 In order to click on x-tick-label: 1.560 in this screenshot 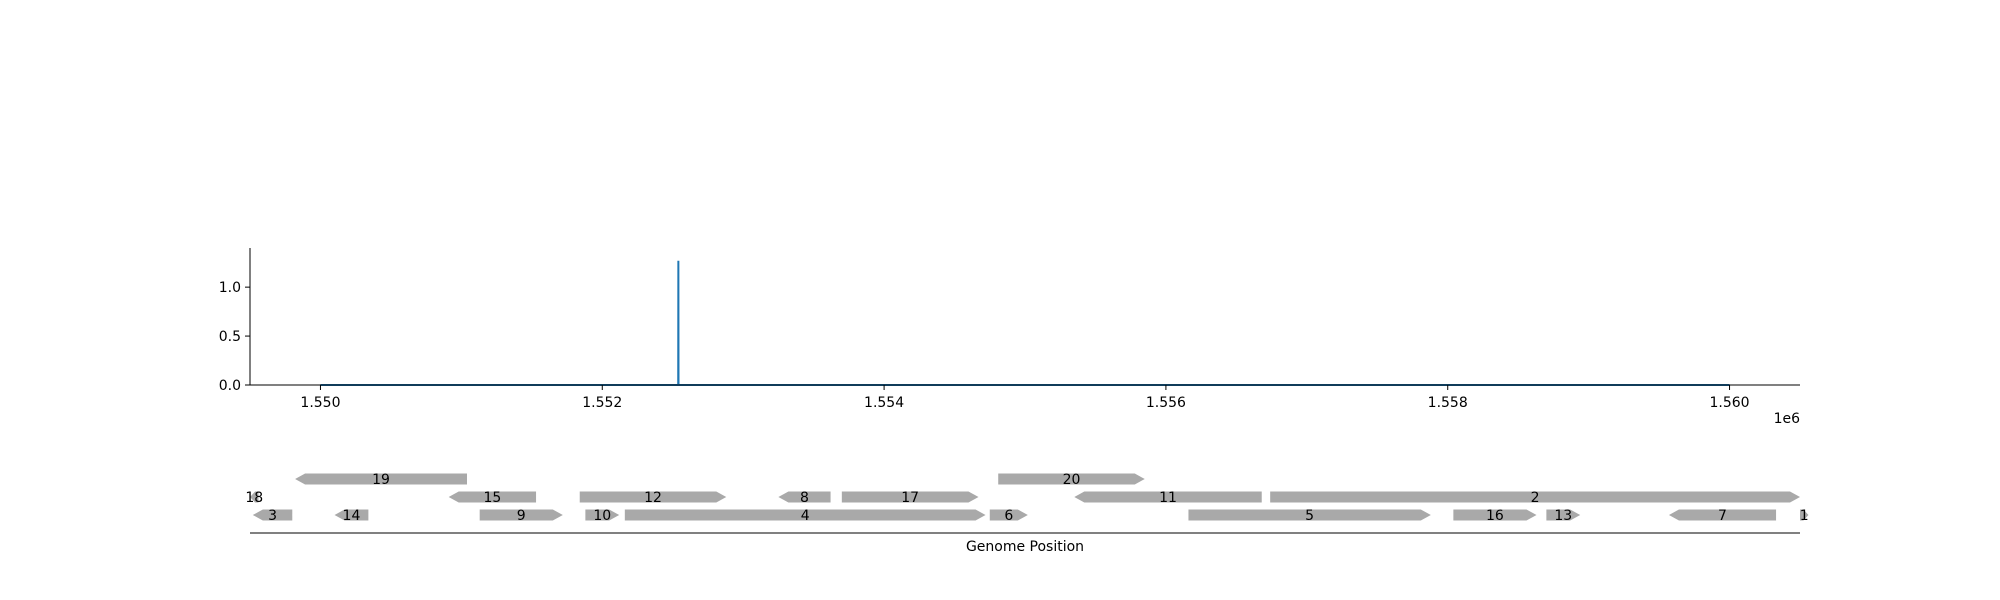, I will do `click(1729, 403)`.